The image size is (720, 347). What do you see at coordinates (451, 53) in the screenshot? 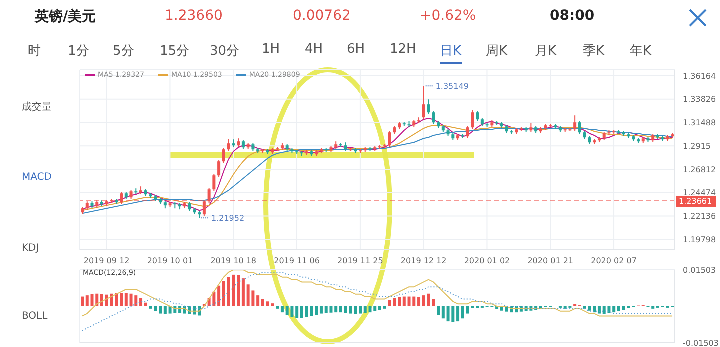
I see `text: 日K` at bounding box center [451, 53].